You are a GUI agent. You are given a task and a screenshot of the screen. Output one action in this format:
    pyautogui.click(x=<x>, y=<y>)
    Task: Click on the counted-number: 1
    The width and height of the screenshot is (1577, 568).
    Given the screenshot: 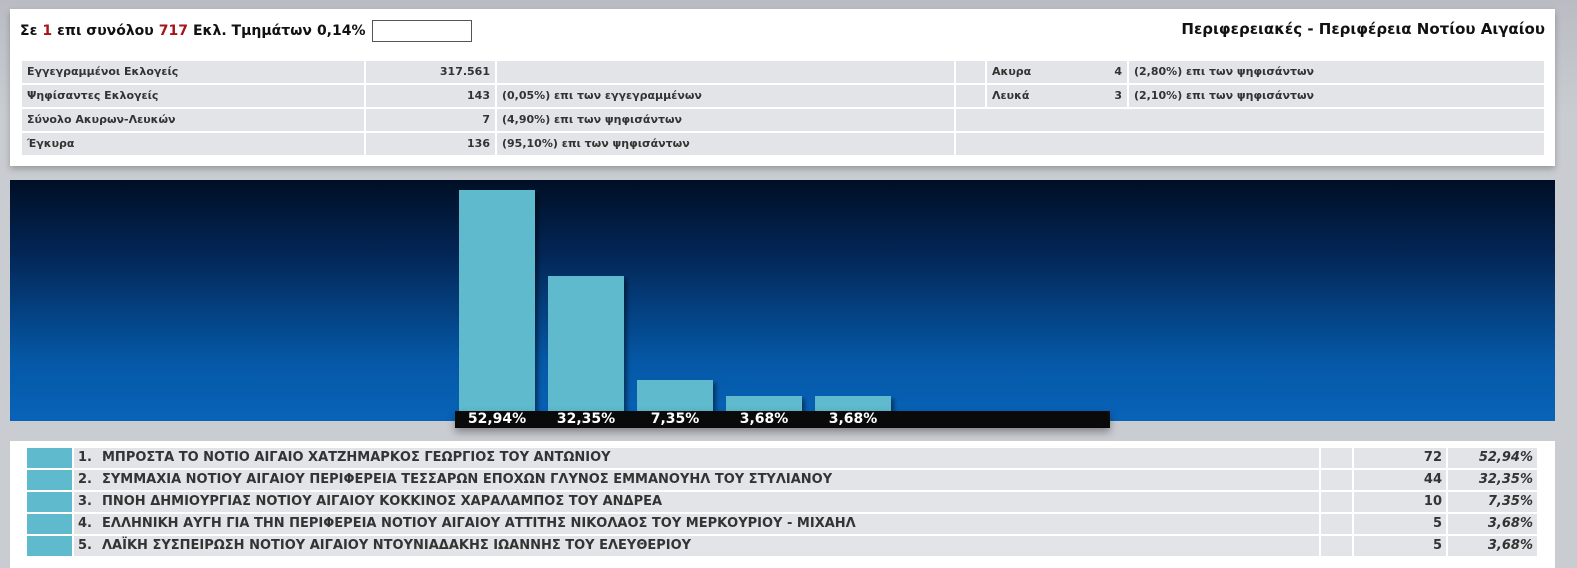 What is the action you would take?
    pyautogui.click(x=47, y=31)
    